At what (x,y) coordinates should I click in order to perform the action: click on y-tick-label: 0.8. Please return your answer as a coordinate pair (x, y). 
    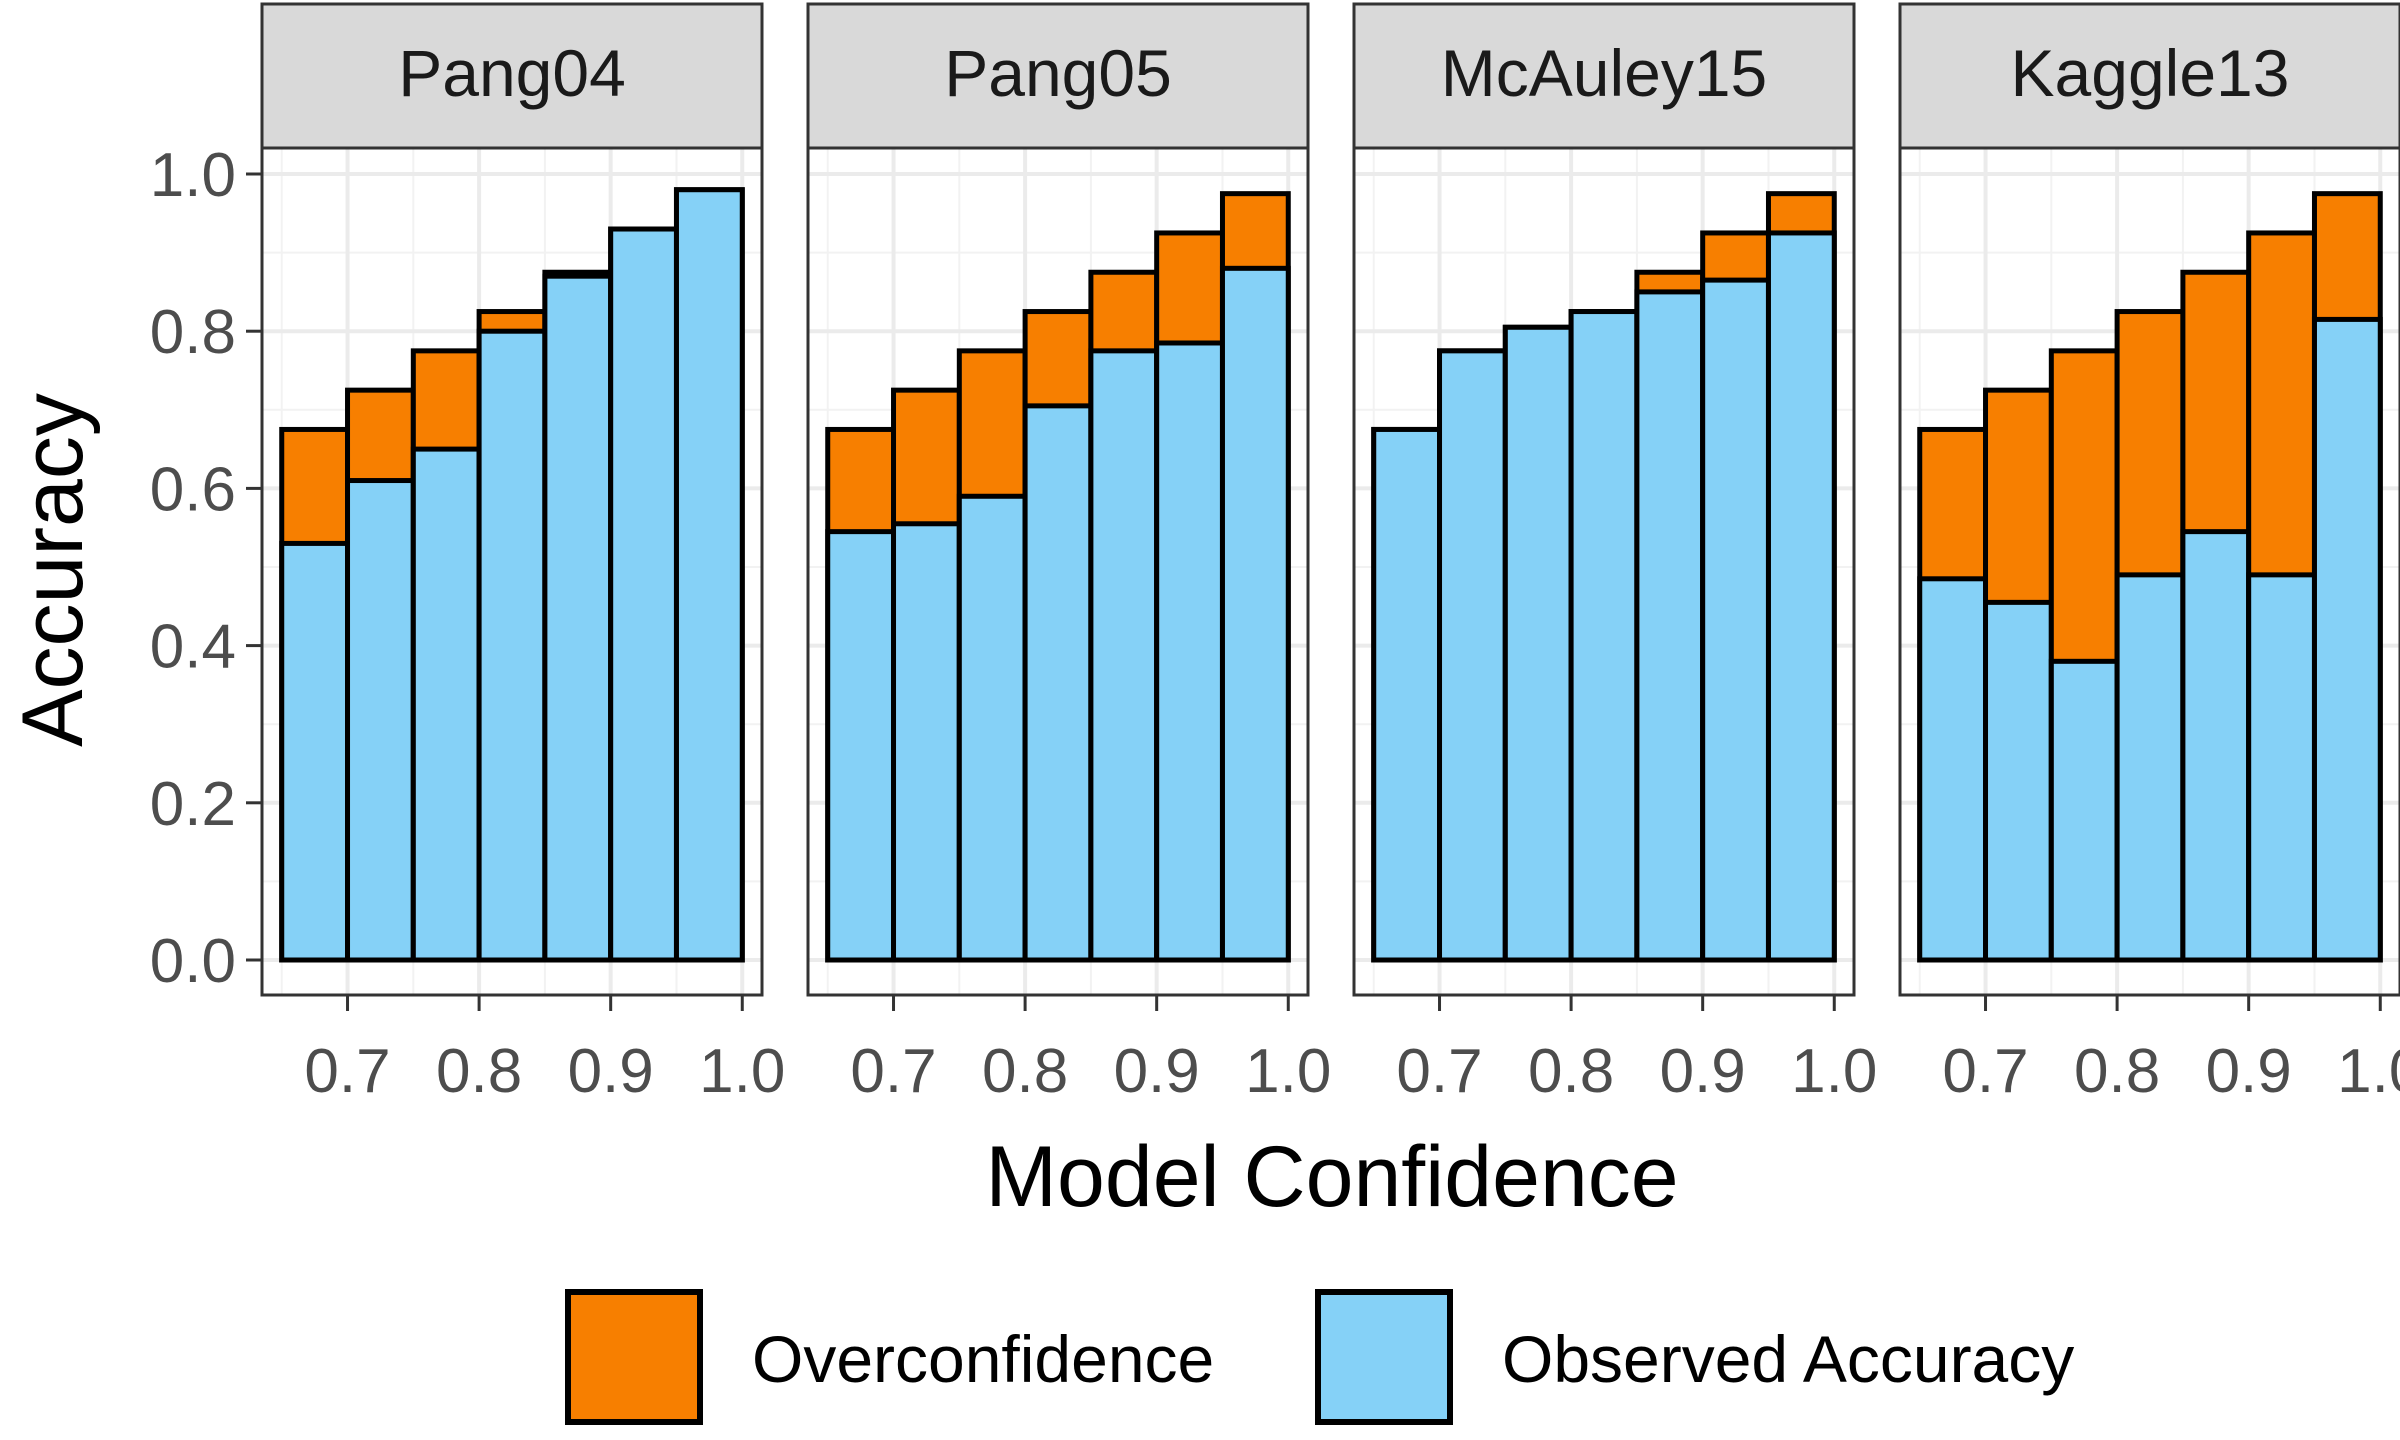
    Looking at the image, I should click on (193, 332).